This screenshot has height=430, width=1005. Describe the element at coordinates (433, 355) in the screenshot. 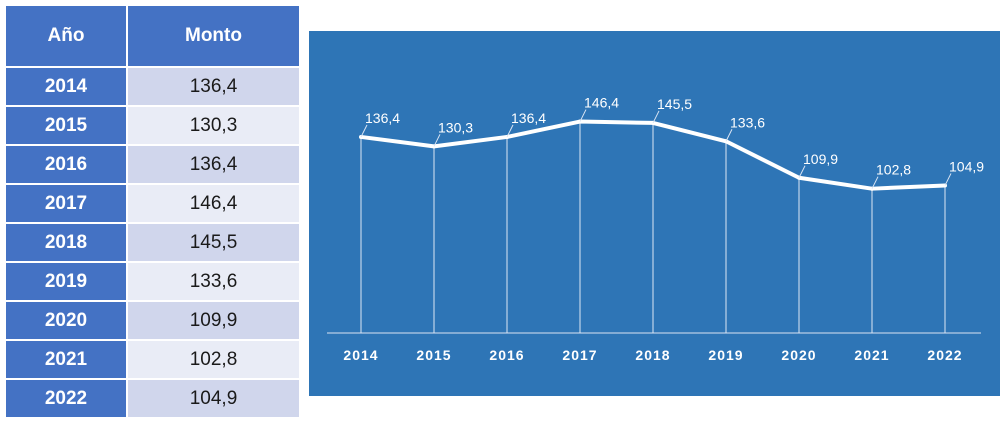

I see `x-tick-label: 2015` at that location.